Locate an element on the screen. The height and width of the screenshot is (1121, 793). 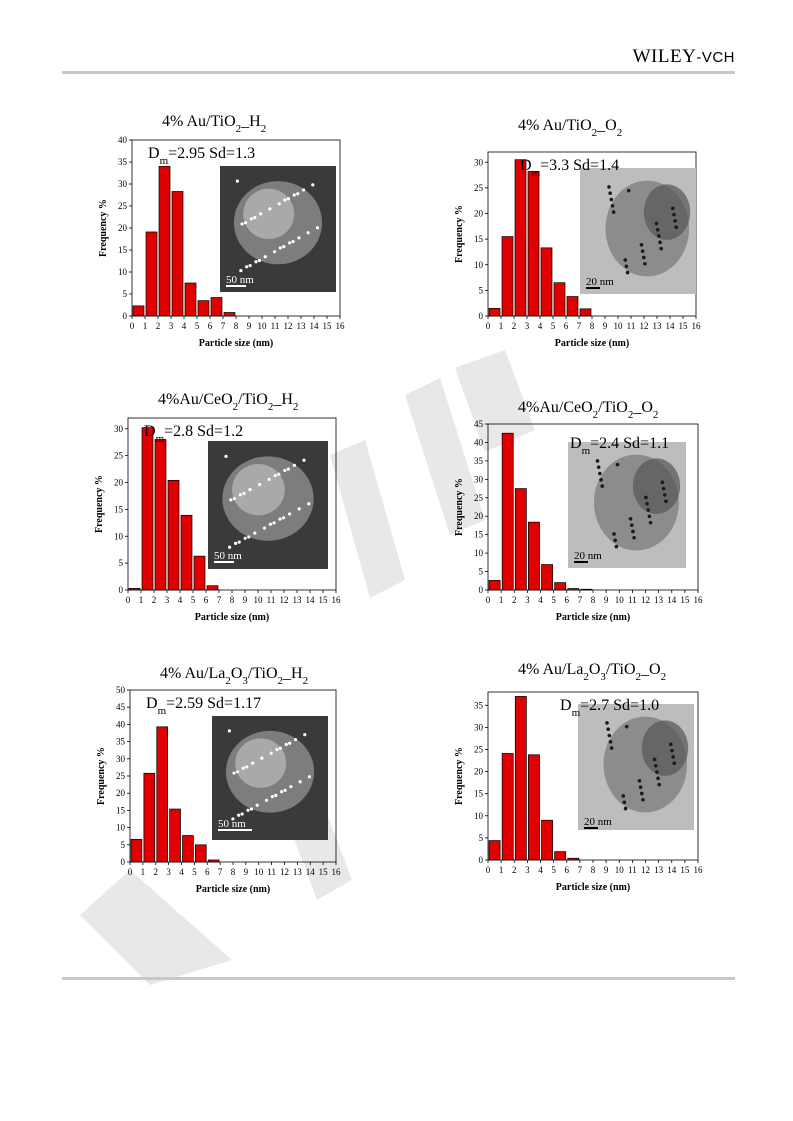
size-statistics-part: m is located at coordinates (586, 451).